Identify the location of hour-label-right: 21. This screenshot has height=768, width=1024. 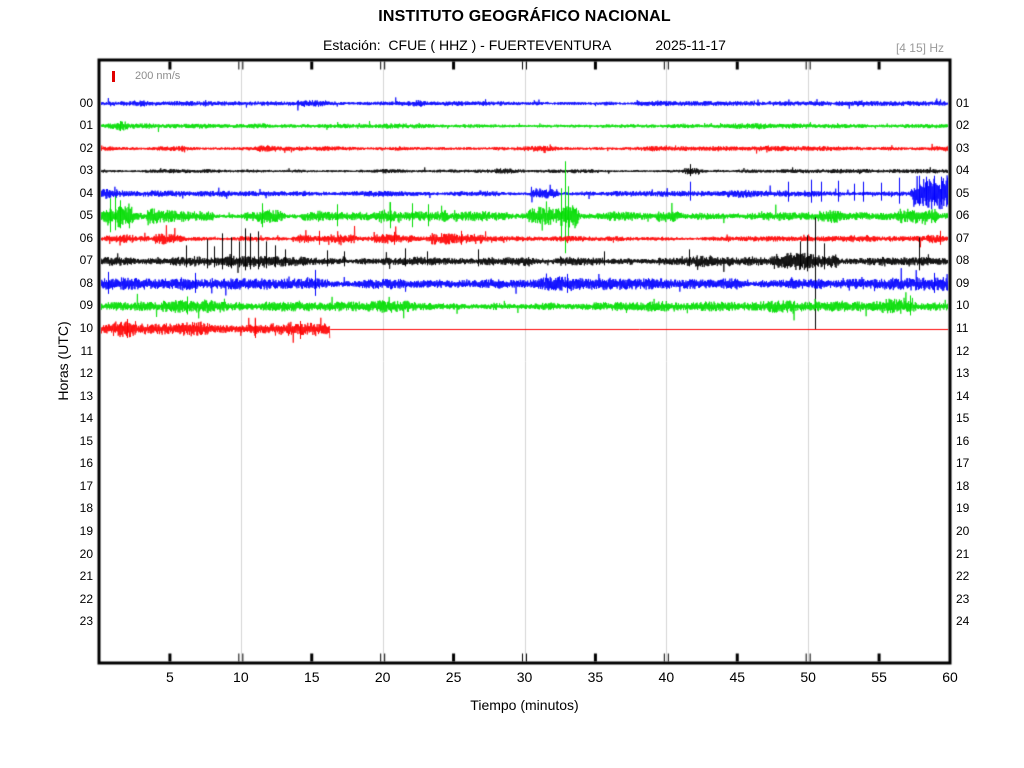
(963, 553).